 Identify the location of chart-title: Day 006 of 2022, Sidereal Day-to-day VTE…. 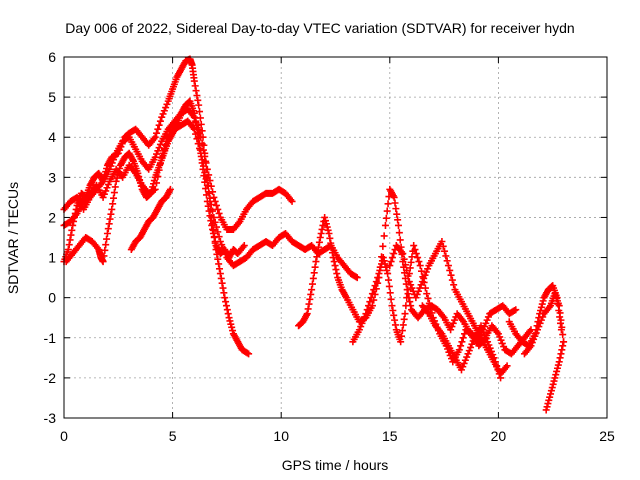
(319, 28).